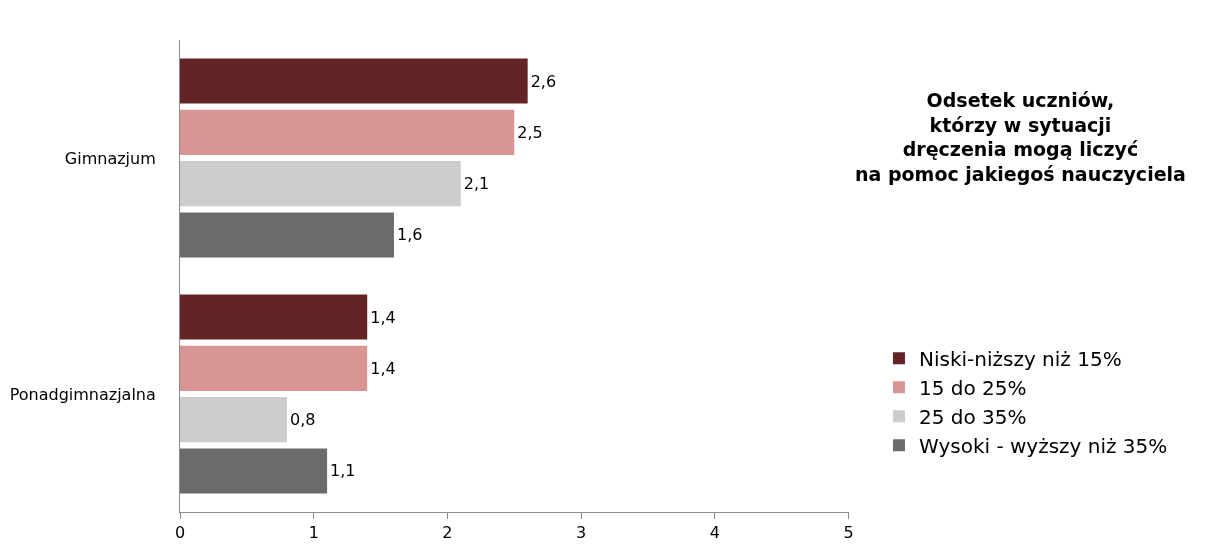  I want to click on data-label: 2,5, so click(530, 132).